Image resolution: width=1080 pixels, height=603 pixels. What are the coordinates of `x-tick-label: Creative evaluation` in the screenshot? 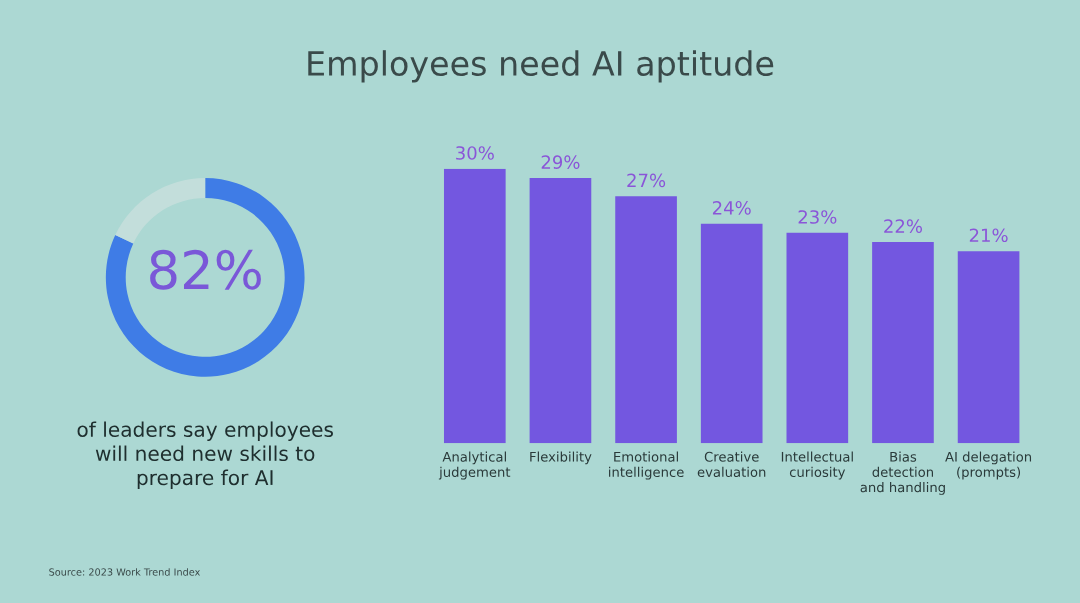 It's located at (731, 464).